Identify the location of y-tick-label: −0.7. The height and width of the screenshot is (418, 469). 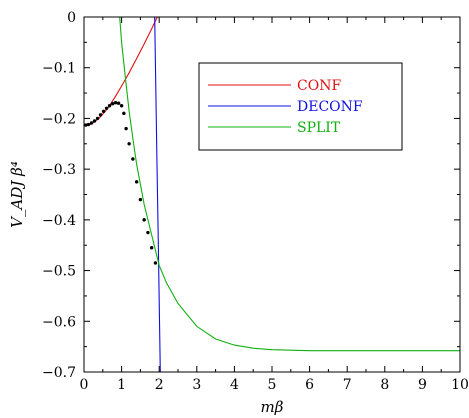
(59, 373).